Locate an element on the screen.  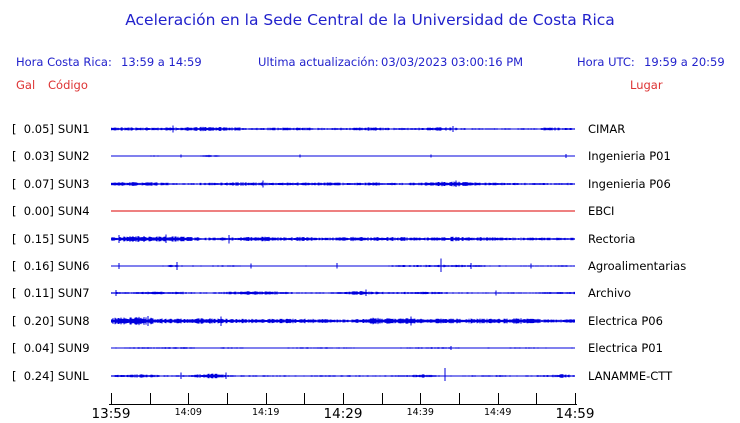
station-place-label: CIMAR is located at coordinates (607, 129).